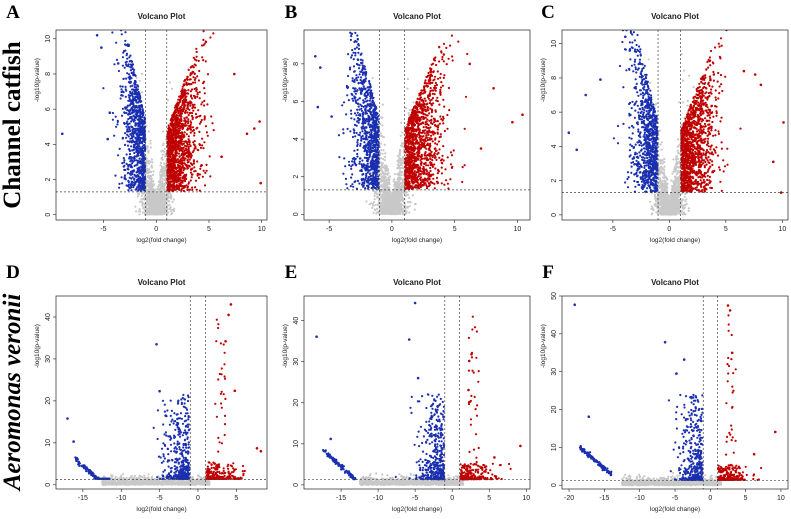 This screenshot has width=791, height=519. I want to click on y-tick-label: 6, so click(48, 109).